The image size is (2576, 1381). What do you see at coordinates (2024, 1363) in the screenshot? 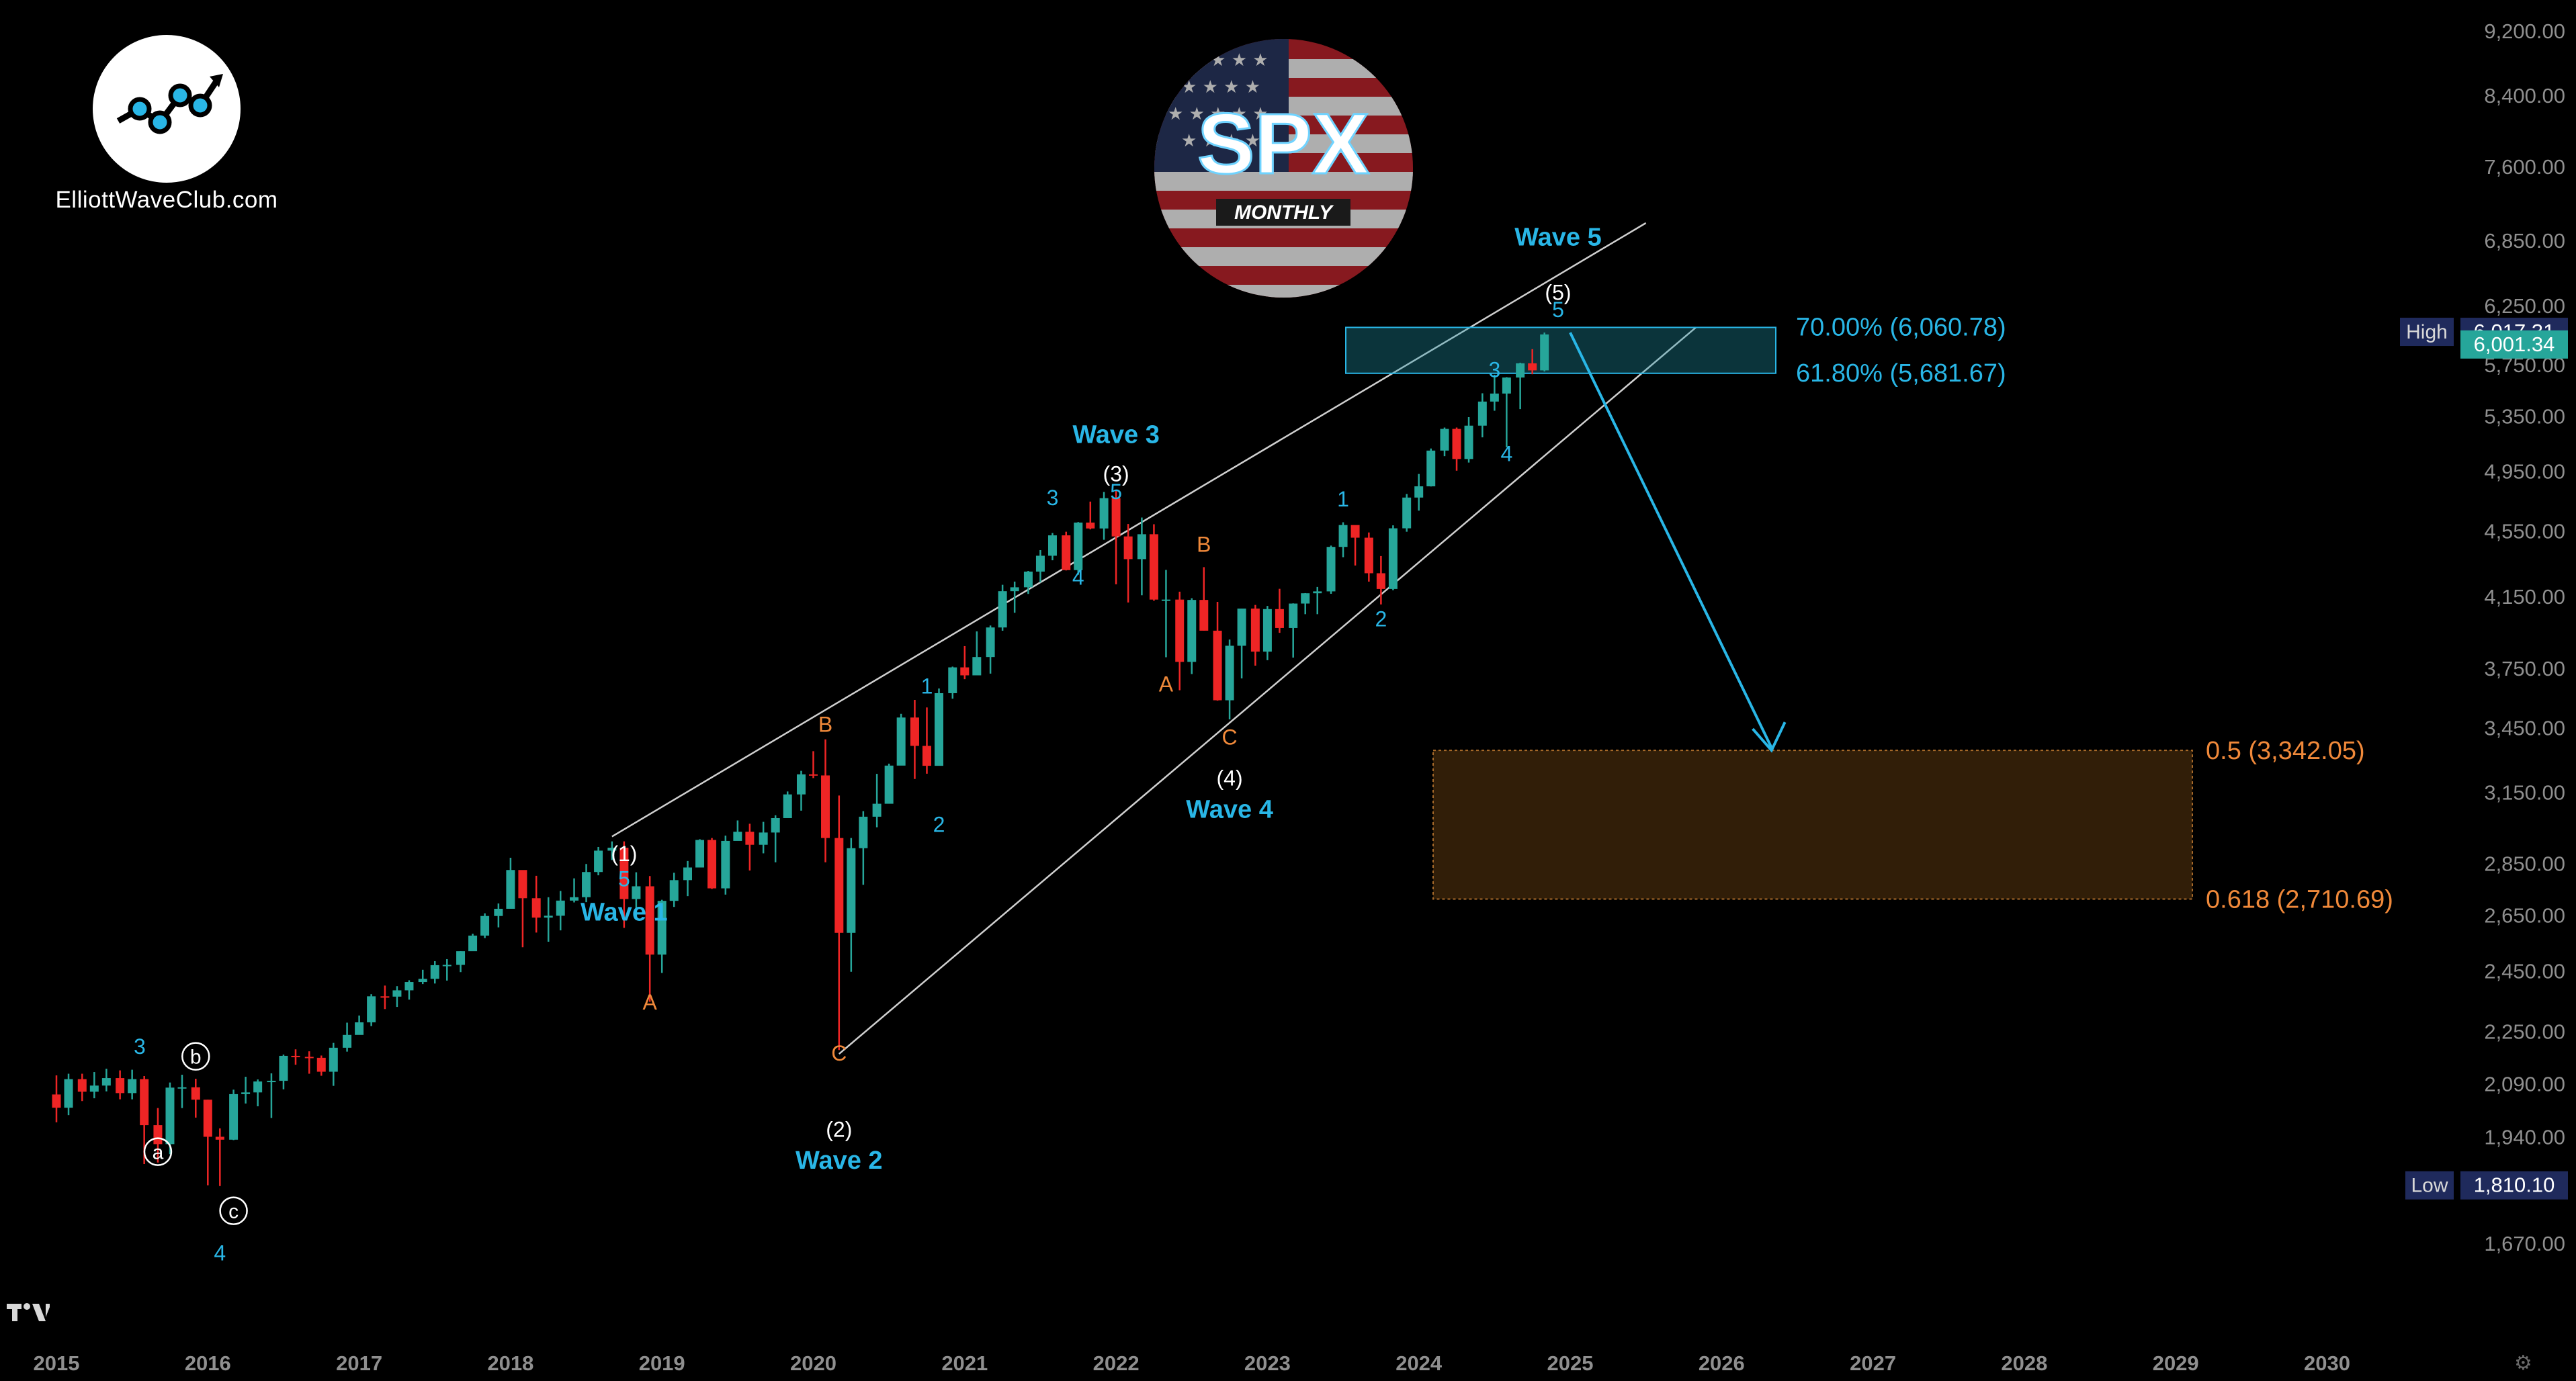
I see `time-axis-label: 2028` at bounding box center [2024, 1363].